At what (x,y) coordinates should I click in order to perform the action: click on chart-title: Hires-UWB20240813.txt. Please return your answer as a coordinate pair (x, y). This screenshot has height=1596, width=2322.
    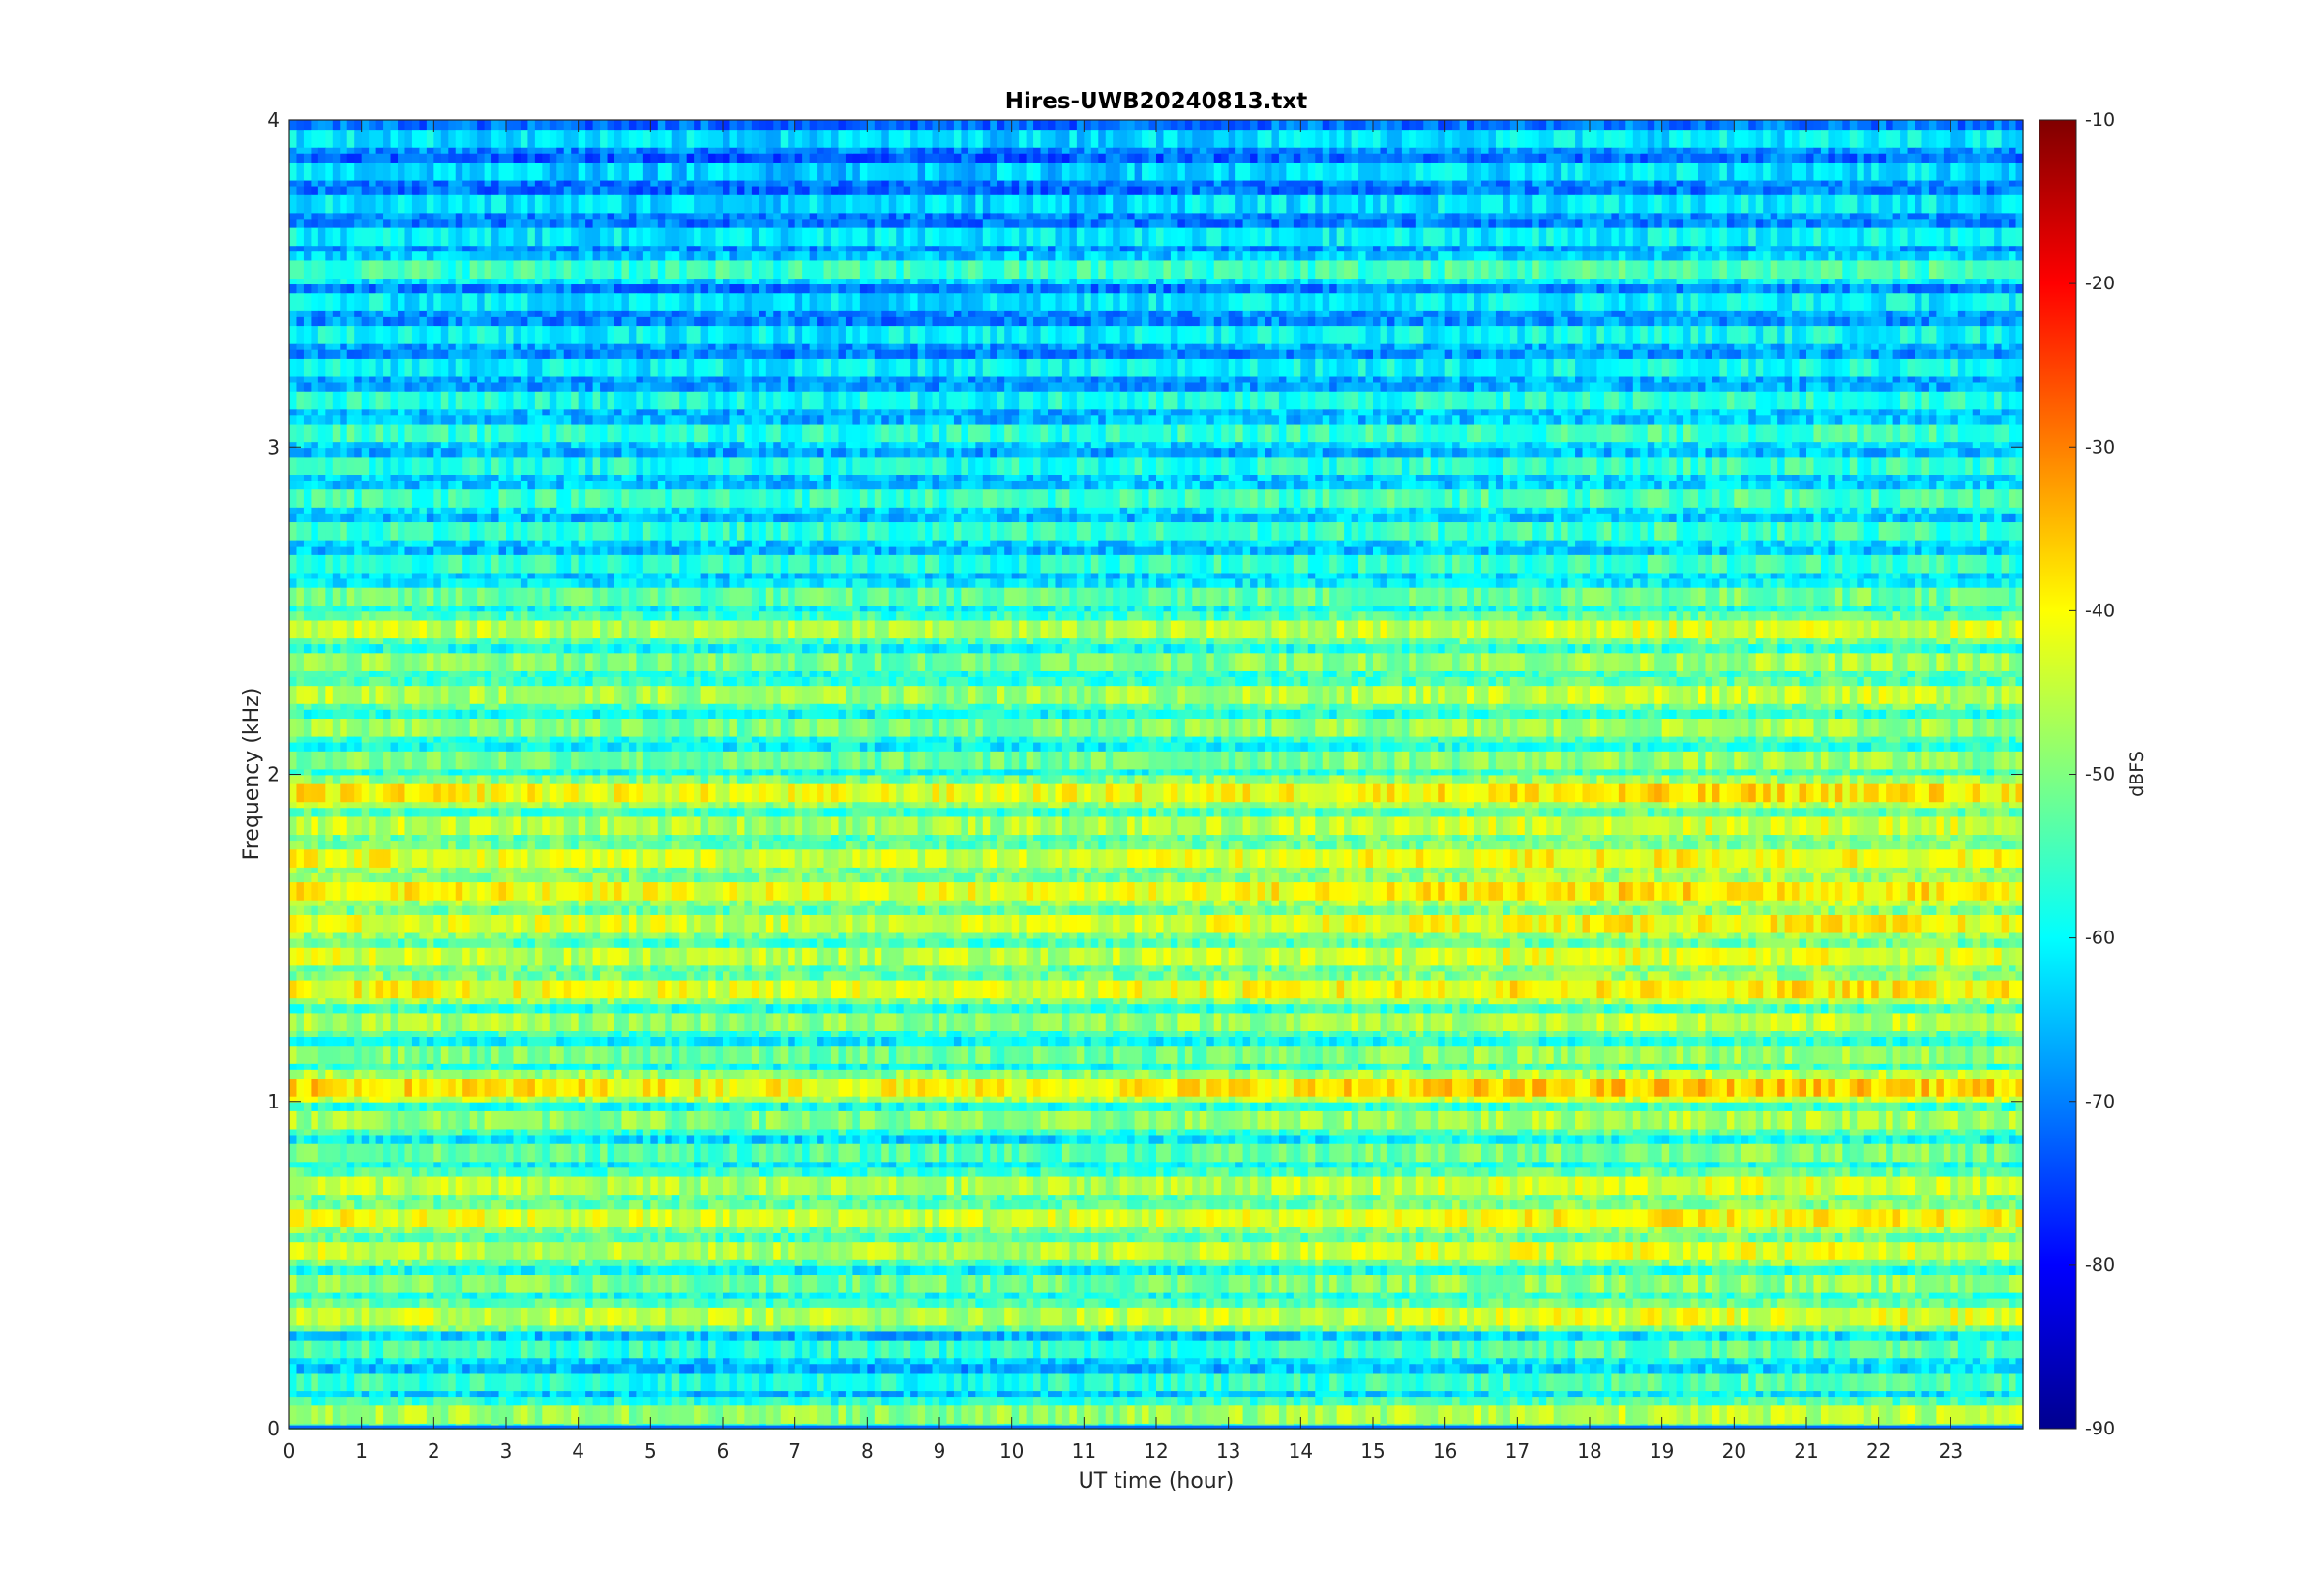
    Looking at the image, I should click on (1156, 101).